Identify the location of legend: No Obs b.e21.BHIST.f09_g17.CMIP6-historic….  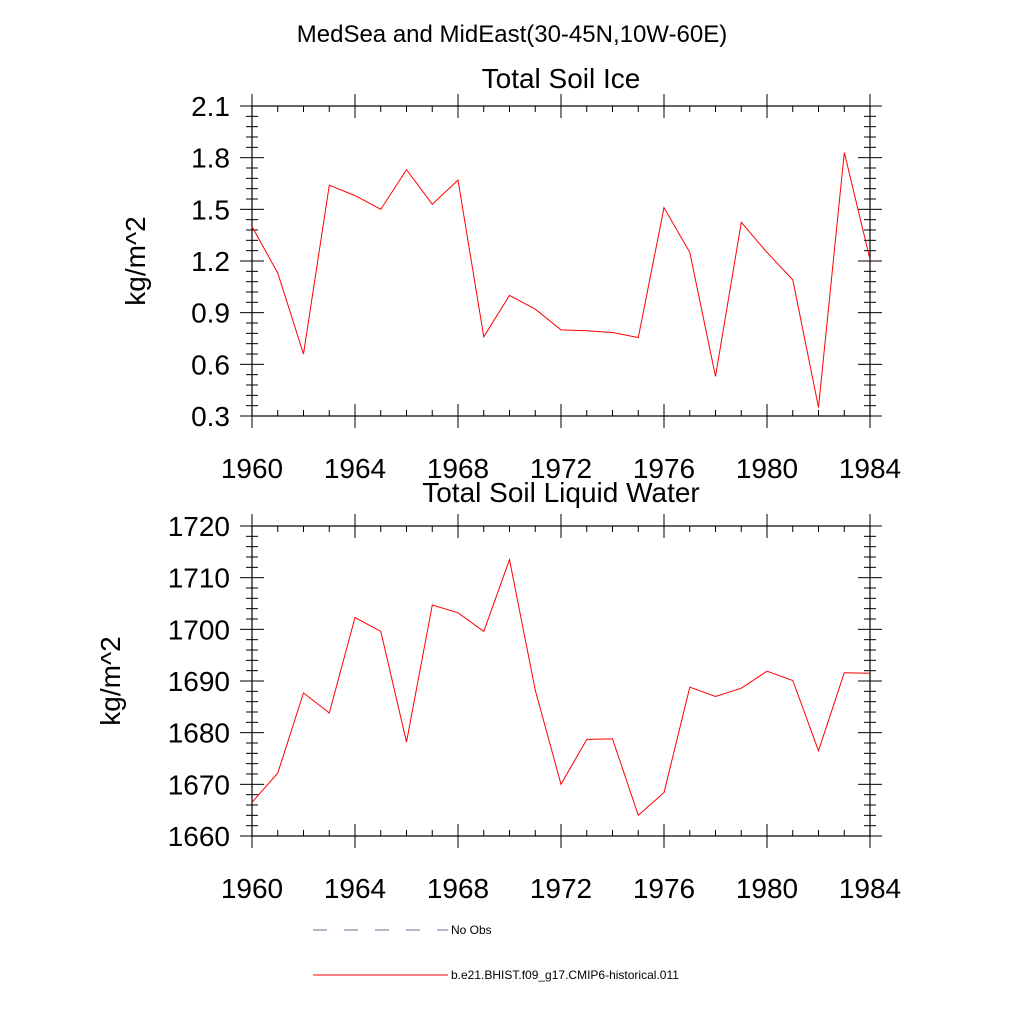
(496, 952).